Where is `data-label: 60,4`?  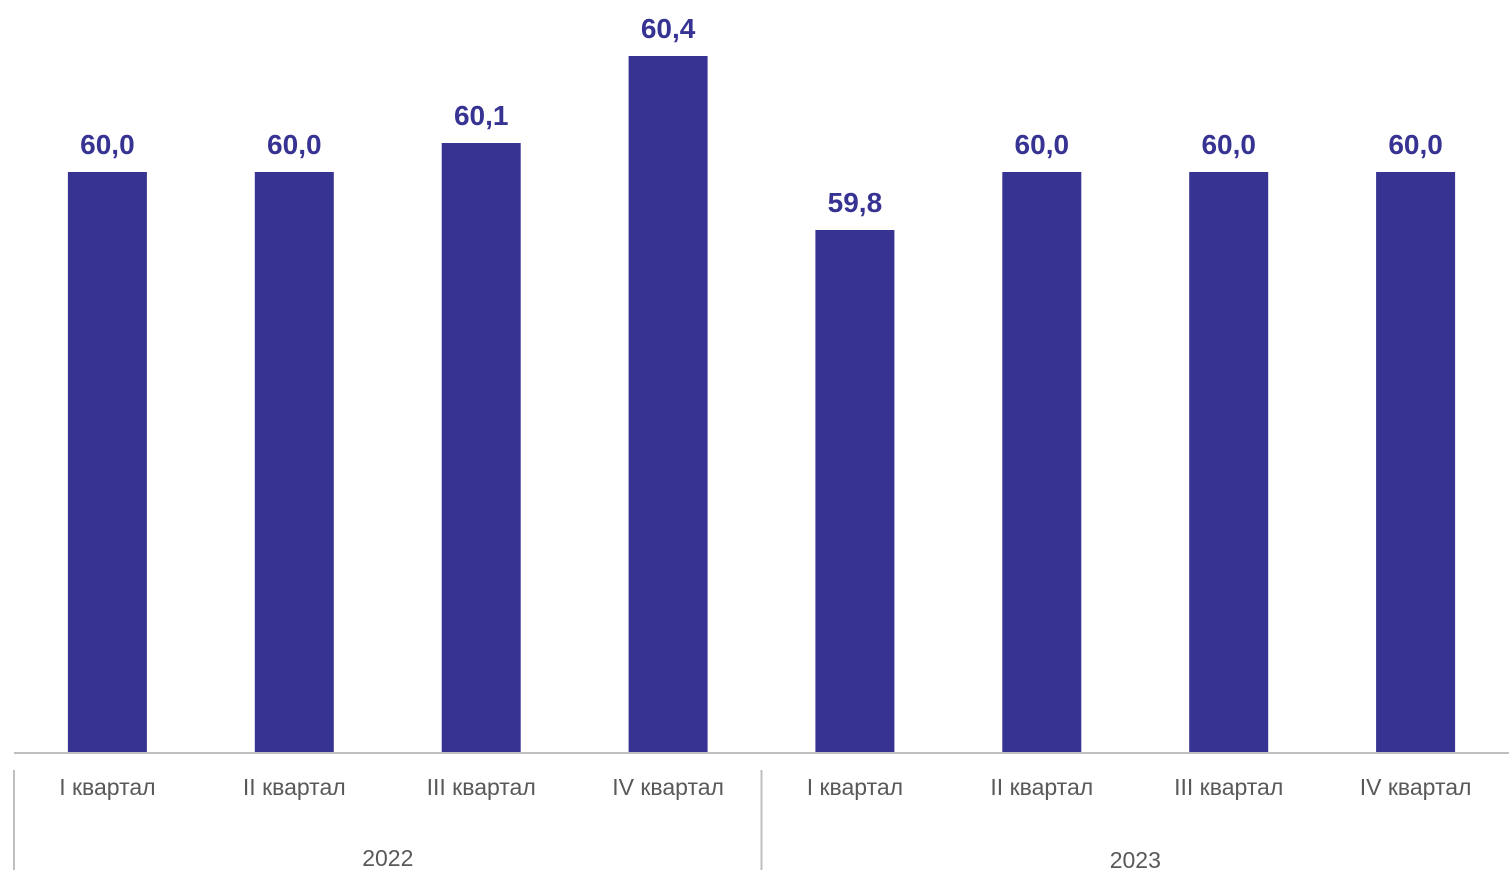 data-label: 60,4 is located at coordinates (668, 28).